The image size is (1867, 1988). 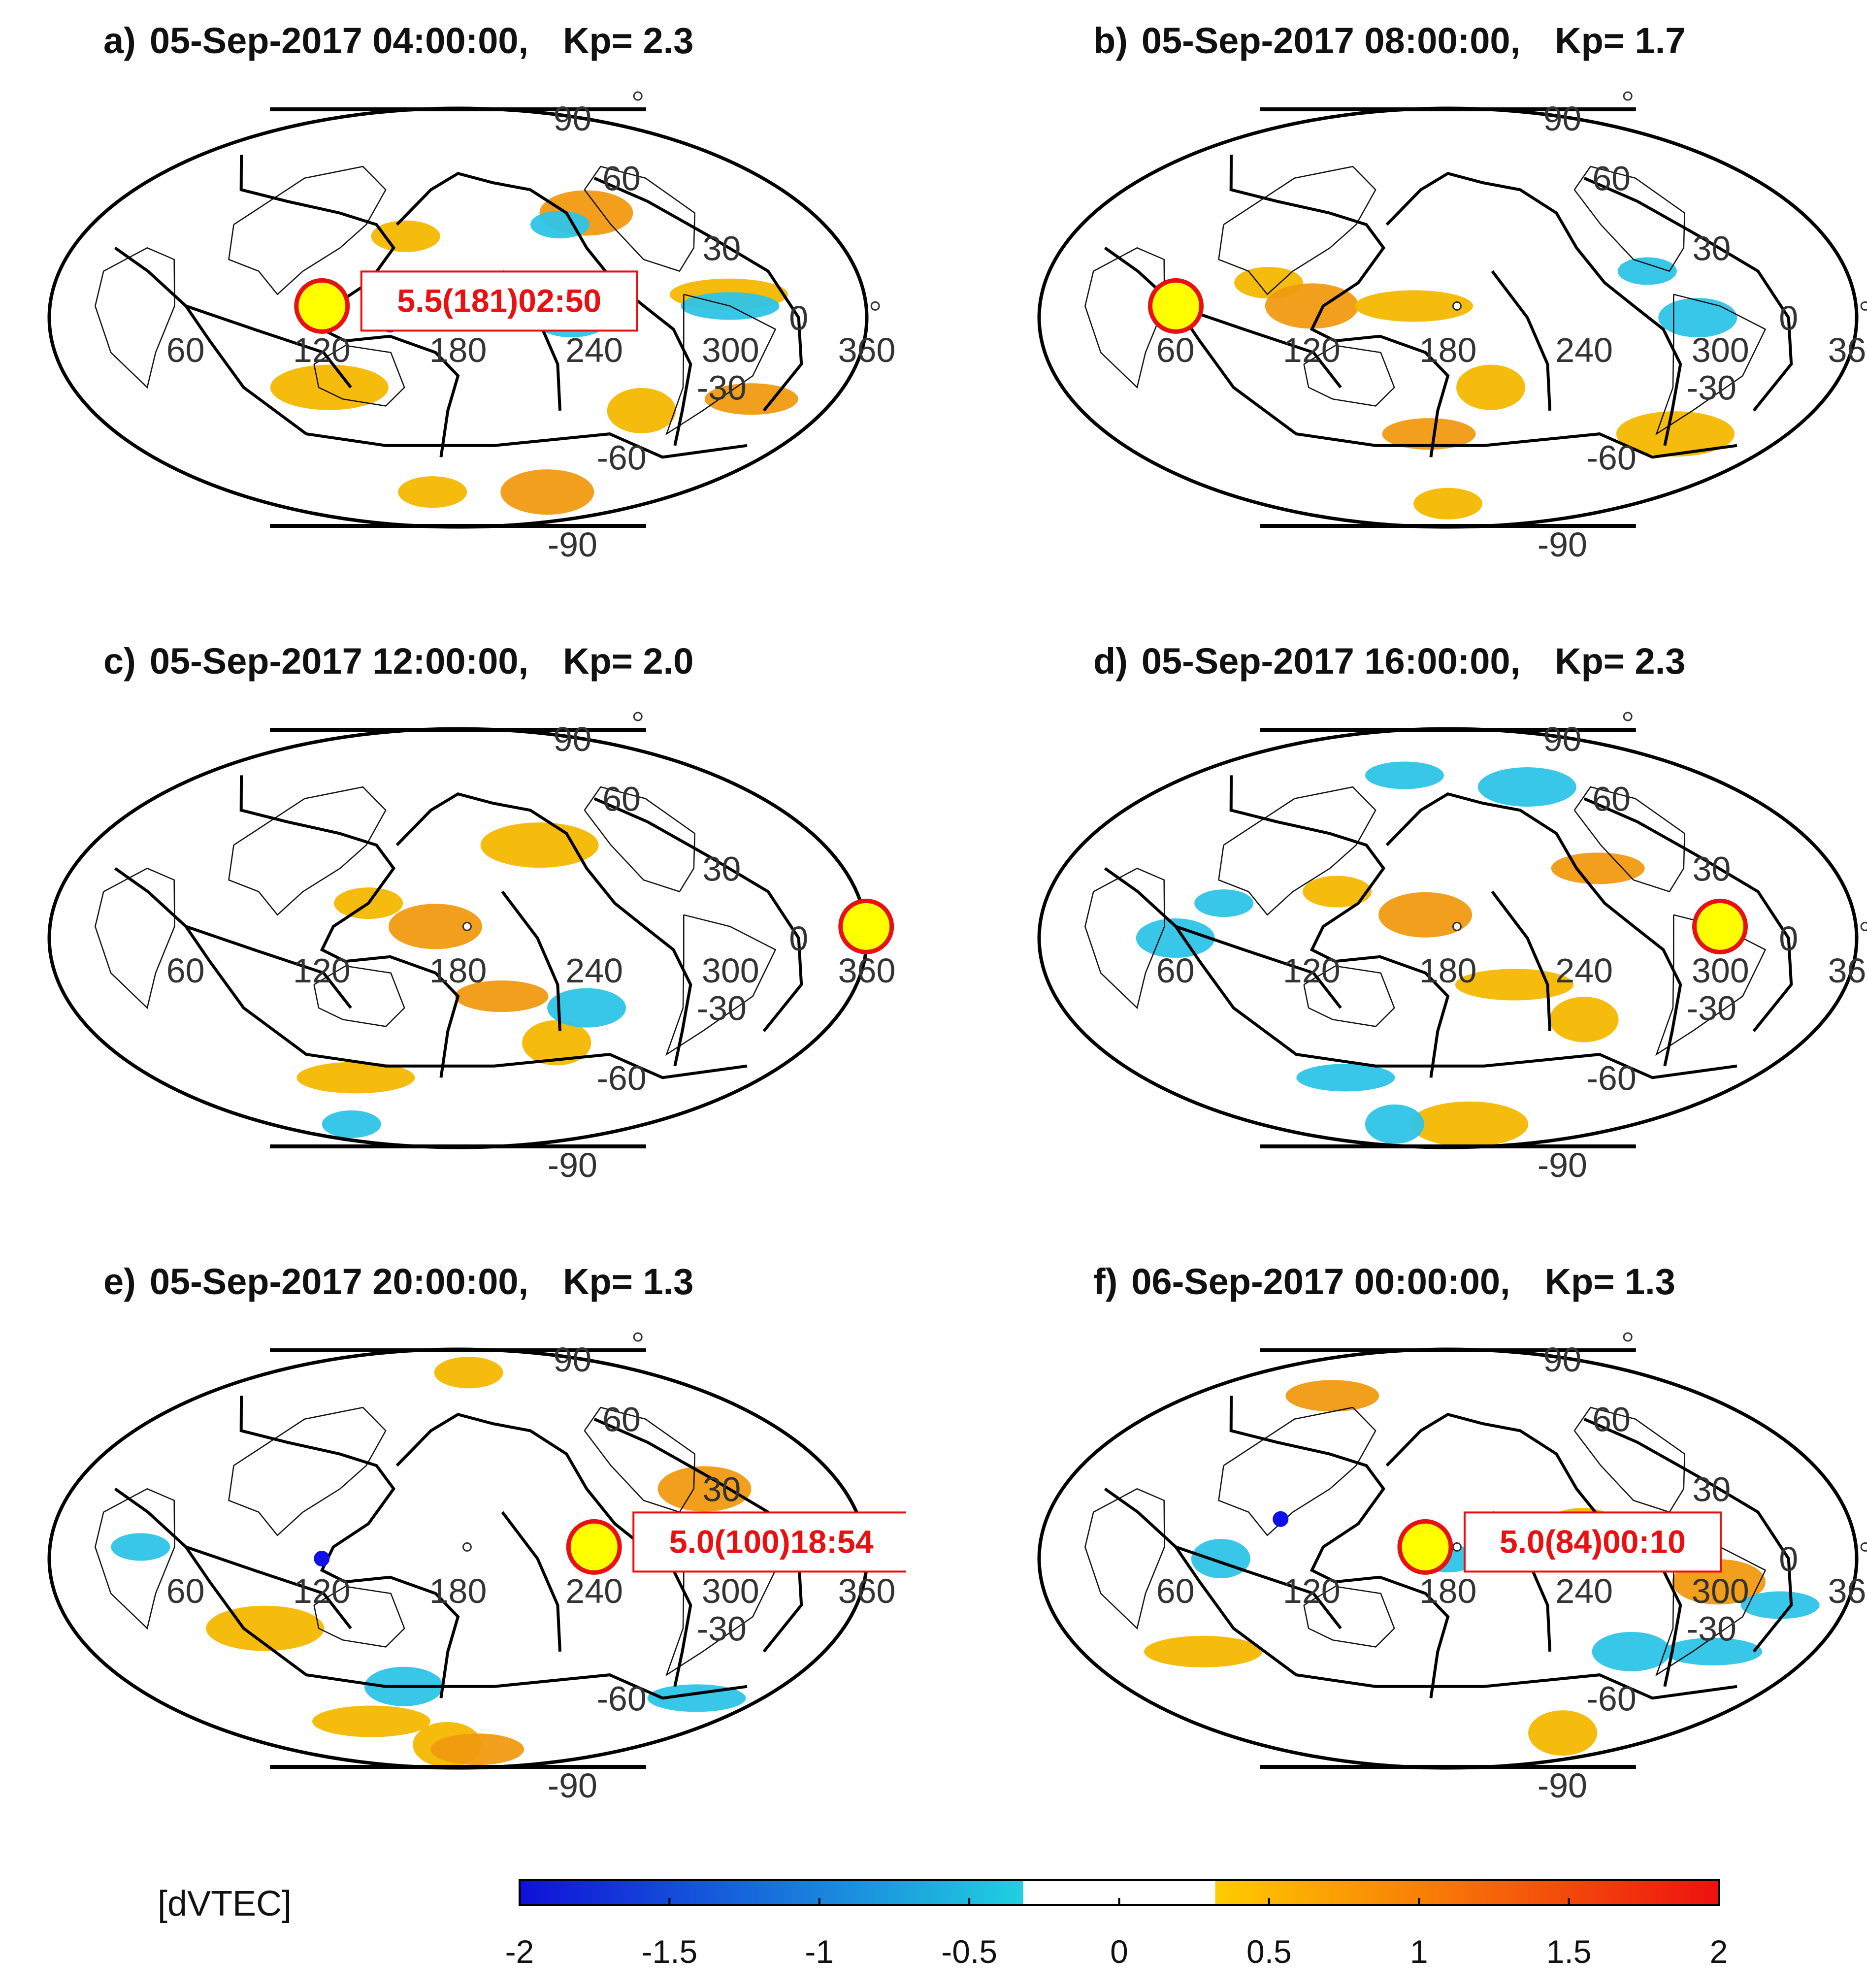 I want to click on subsolar-point-marker, so click(x=322, y=306).